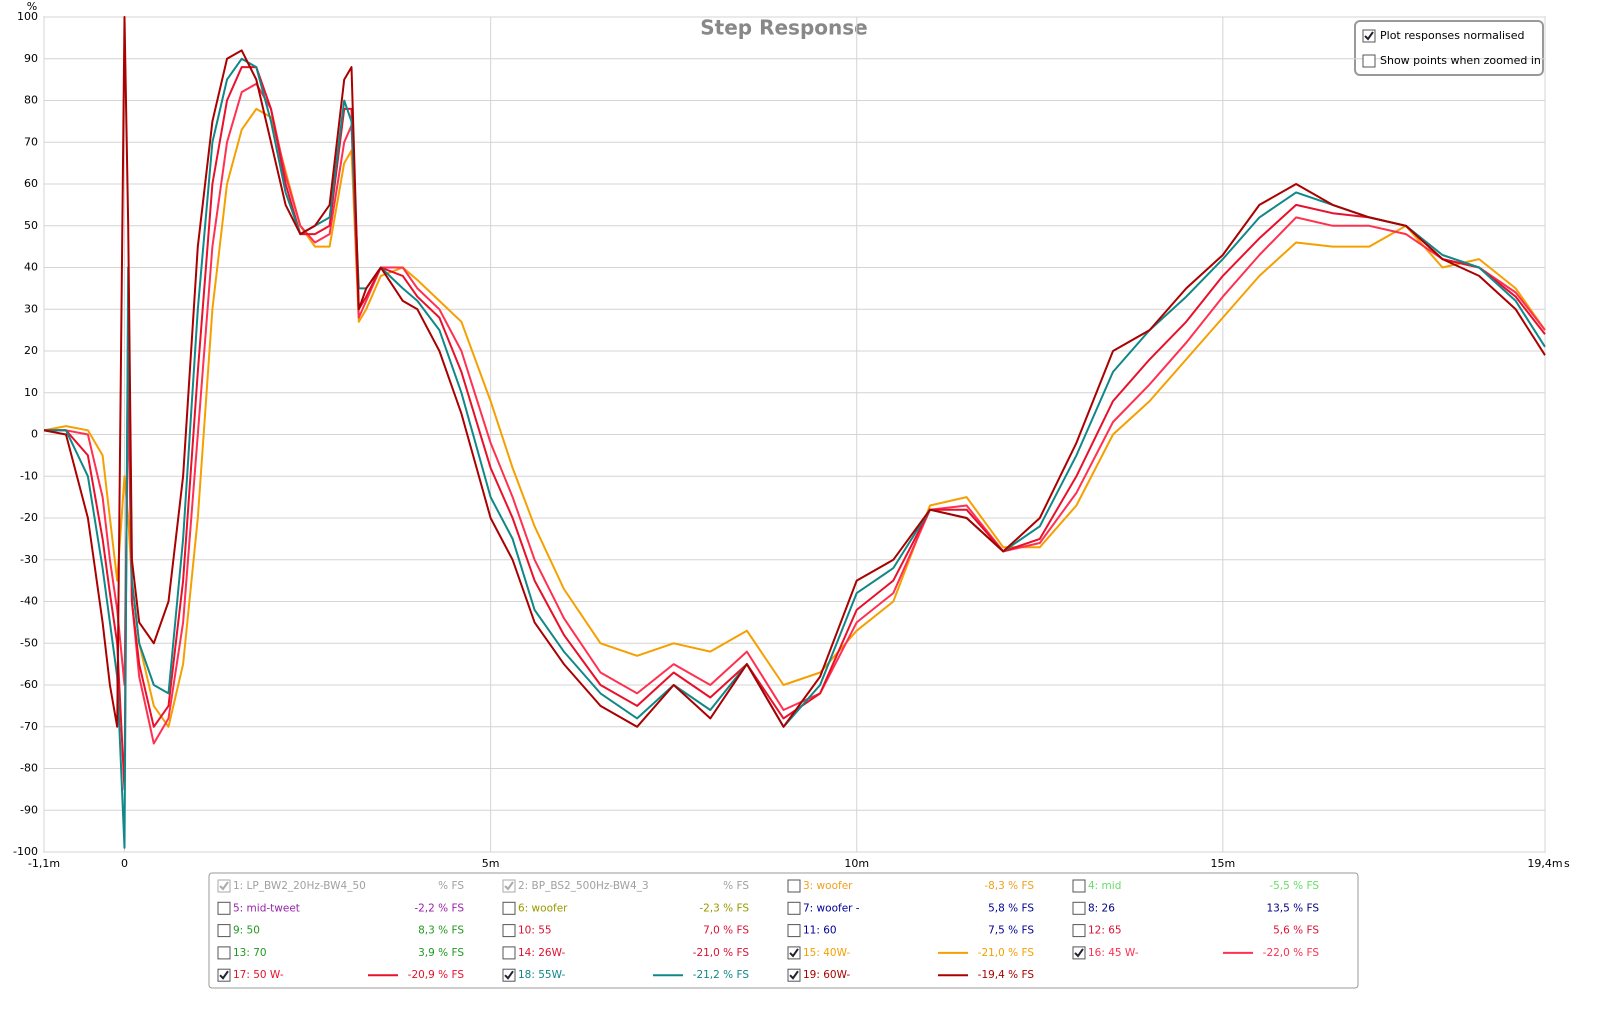 This screenshot has height=1020, width=1617. What do you see at coordinates (827, 975) in the screenshot?
I see `legend-label: 19: 60W-` at bounding box center [827, 975].